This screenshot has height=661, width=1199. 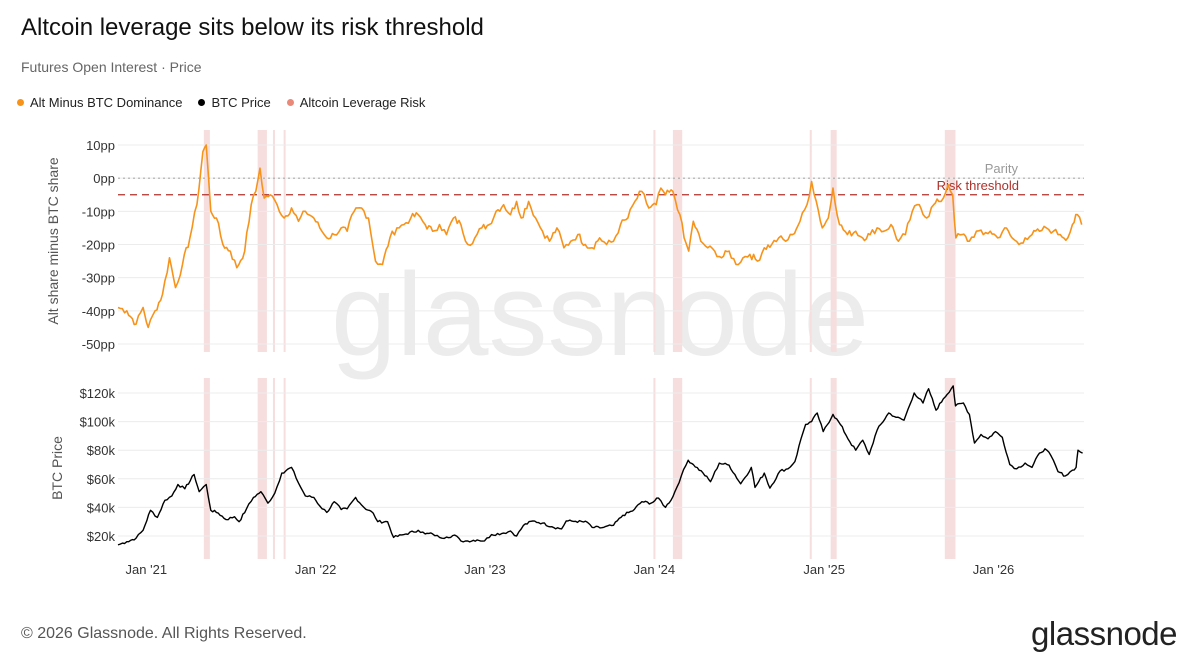 I want to click on legend-item-alt-dominance: Alt Minus BTC Dominance, so click(x=99, y=102).